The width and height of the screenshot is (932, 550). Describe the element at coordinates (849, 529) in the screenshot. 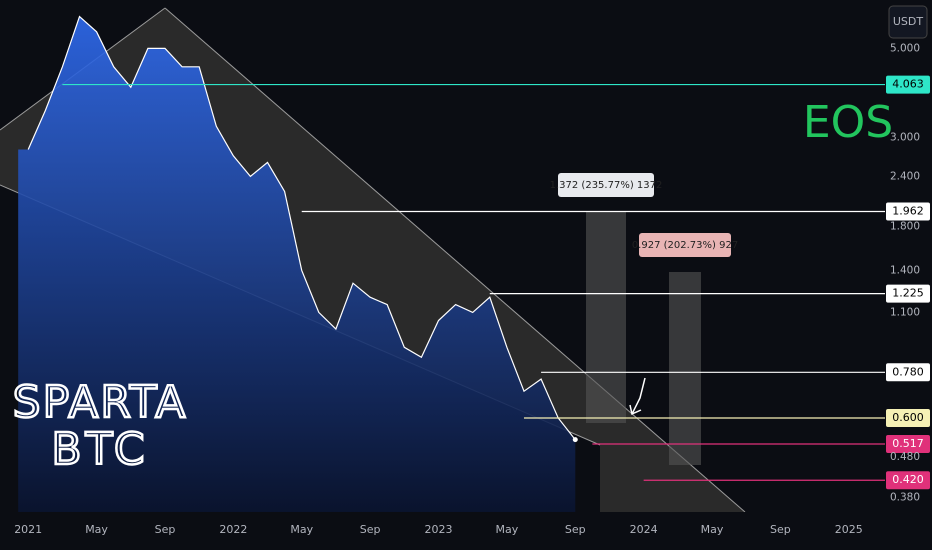

I see `x-tick-label: 2025` at that location.